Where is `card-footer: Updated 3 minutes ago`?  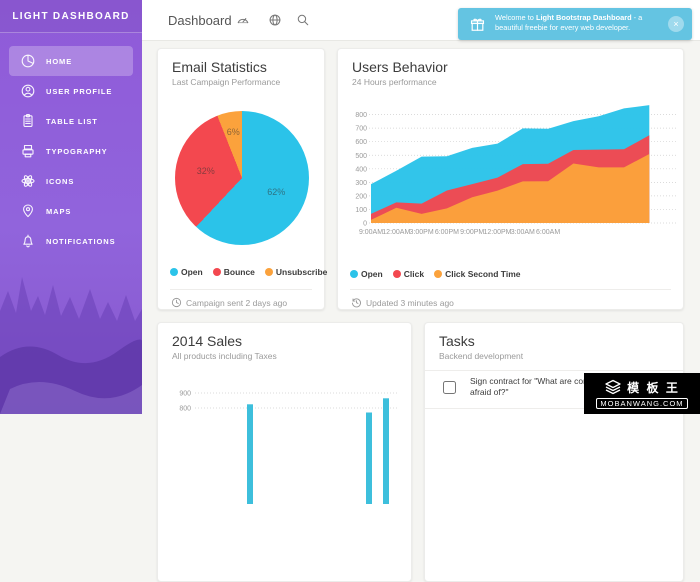 card-footer: Updated 3 minutes ago is located at coordinates (402, 302).